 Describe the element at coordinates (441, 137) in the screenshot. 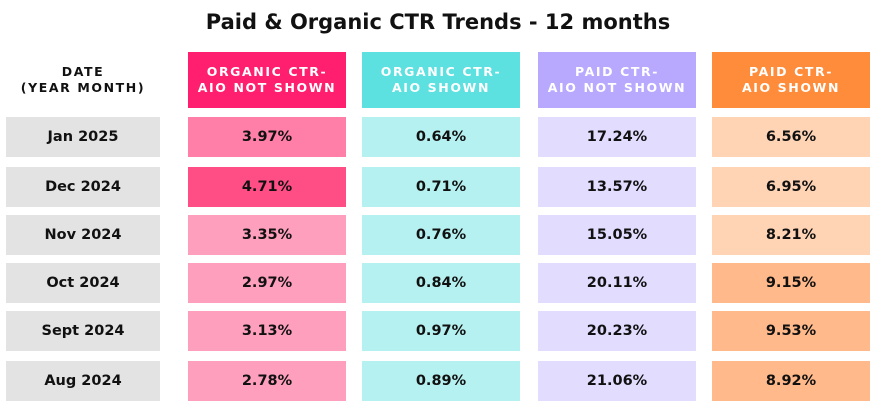

I see `value-cell: 0.64%` at that location.